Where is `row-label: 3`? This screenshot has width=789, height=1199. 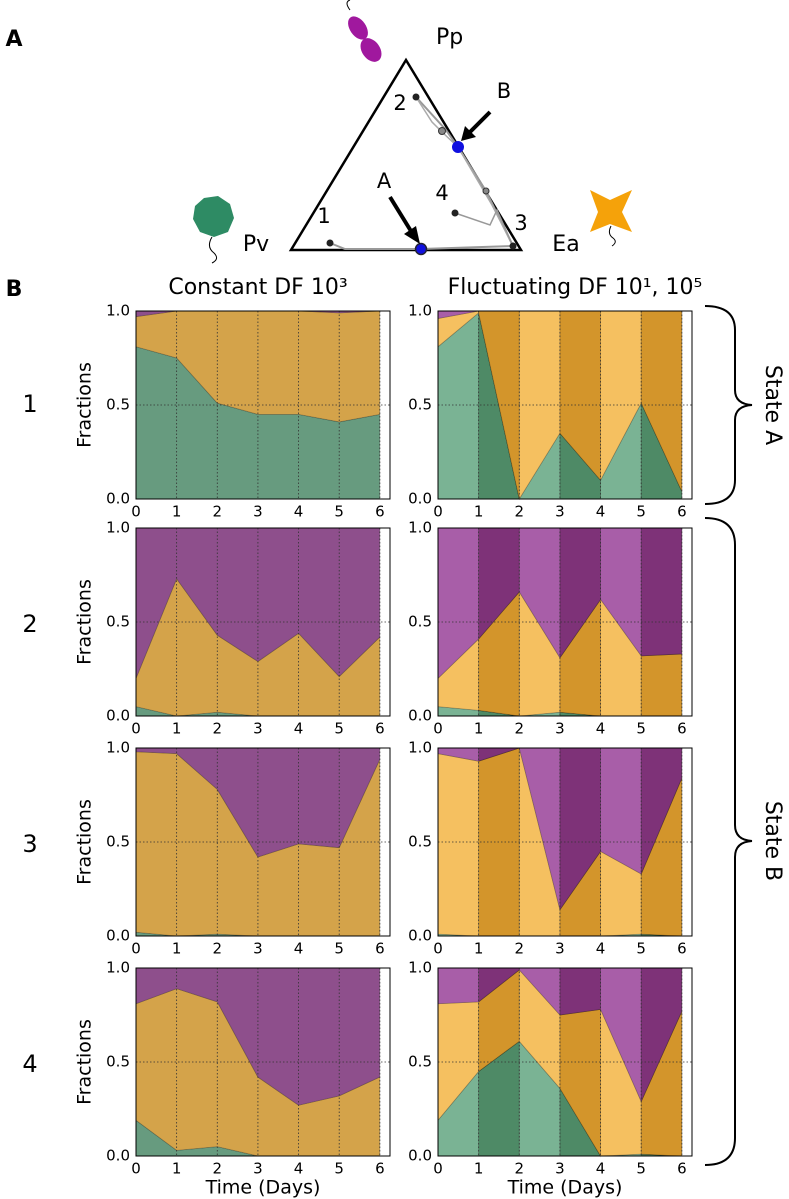 row-label: 3 is located at coordinates (29, 844).